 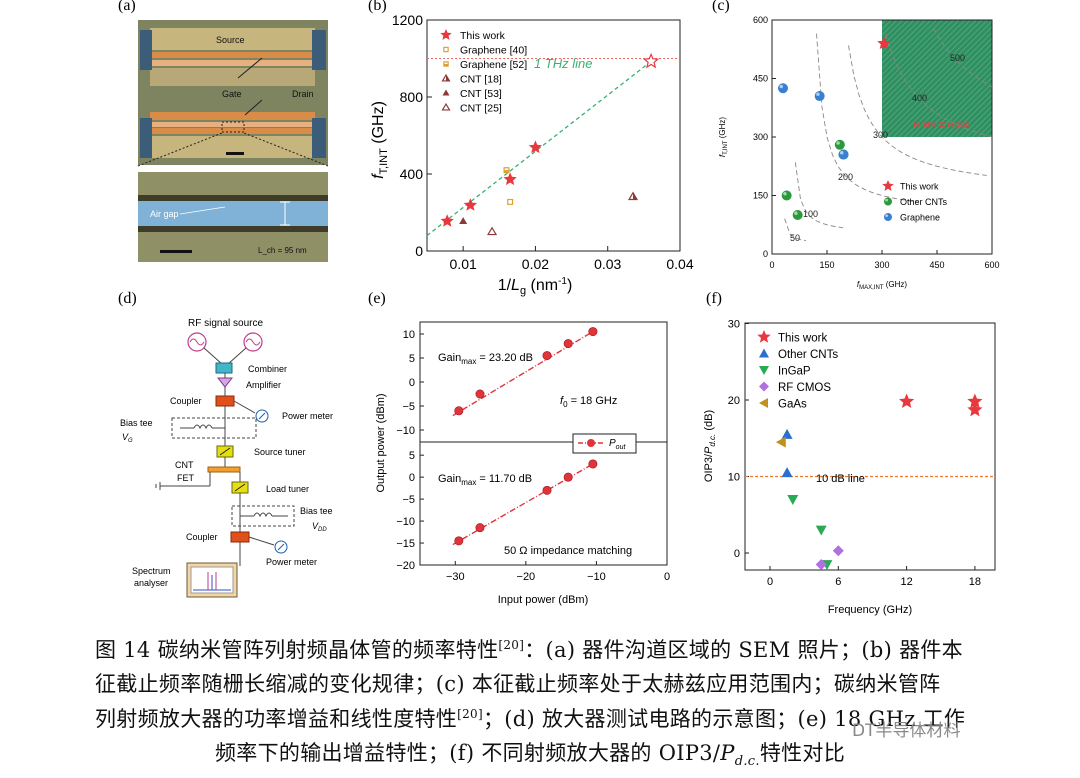 I want to click on thz-region-label: Terahertz region, so click(x=941, y=124).